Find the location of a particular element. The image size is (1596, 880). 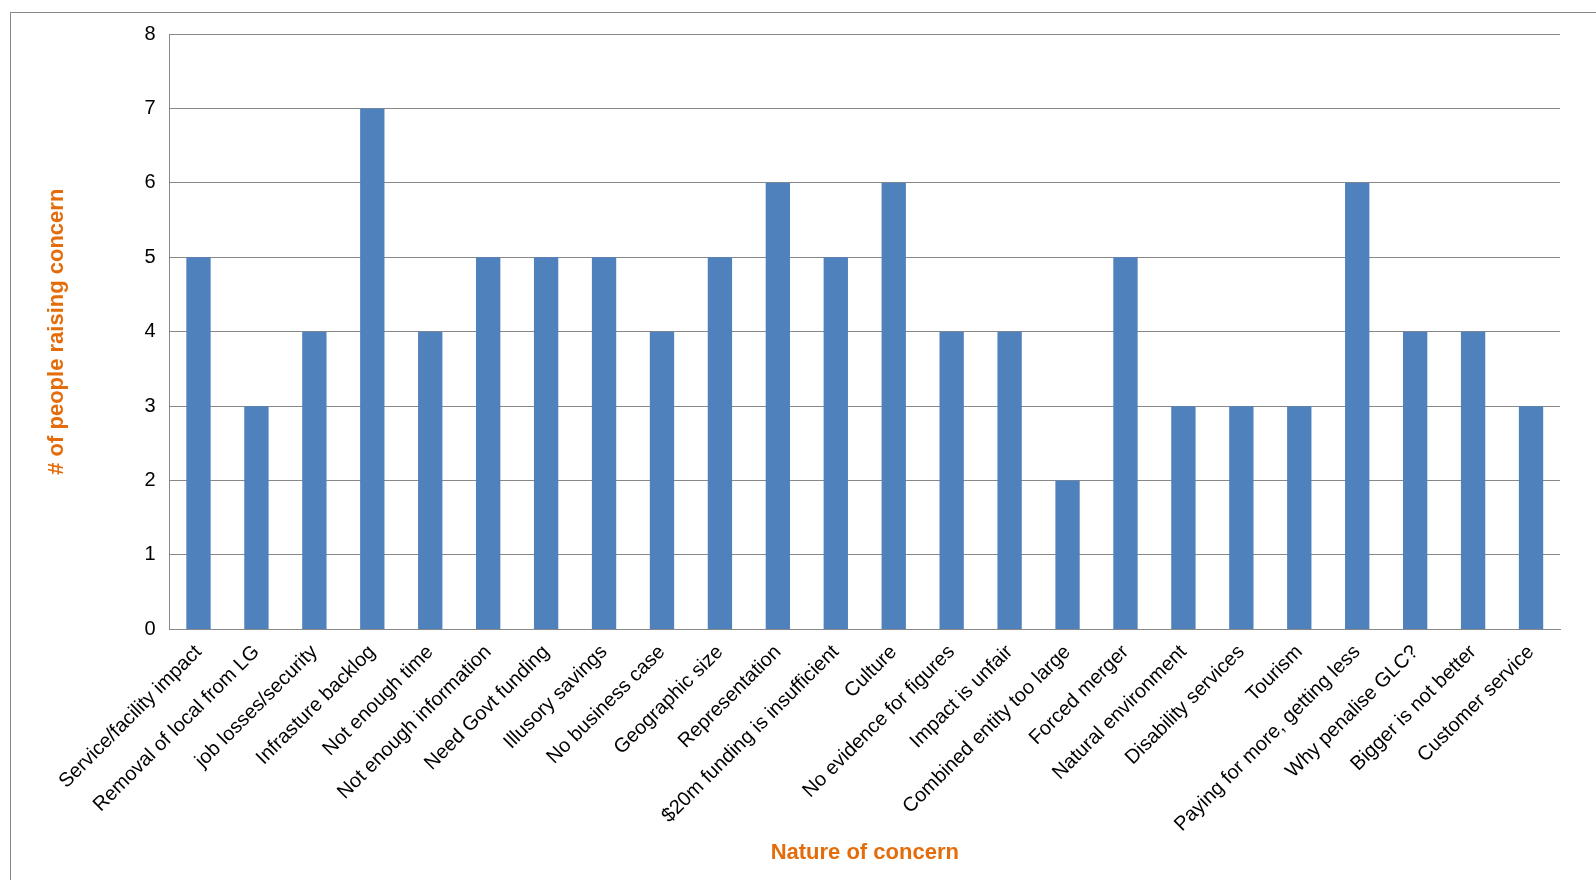

y-tick-label: 6 is located at coordinates (150, 181).